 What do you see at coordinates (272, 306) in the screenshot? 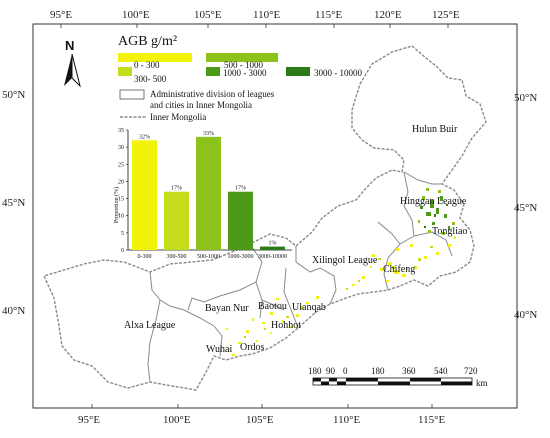
I see `region-label-baotou: Baotou` at bounding box center [272, 306].